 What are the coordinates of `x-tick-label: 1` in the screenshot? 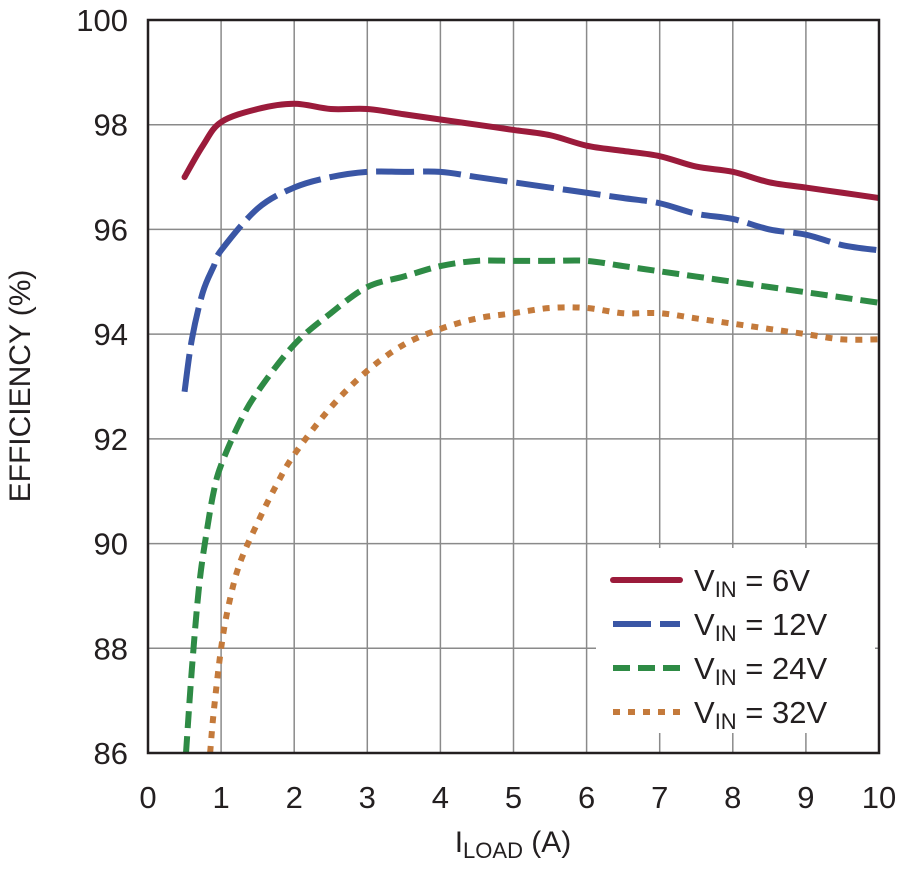 It's located at (220, 797).